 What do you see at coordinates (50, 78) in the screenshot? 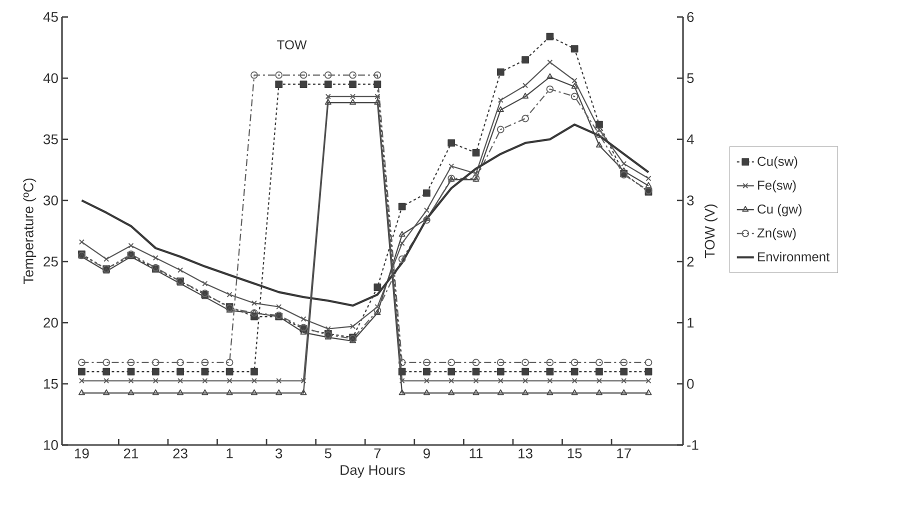
I see `y-tick-label: 40` at bounding box center [50, 78].